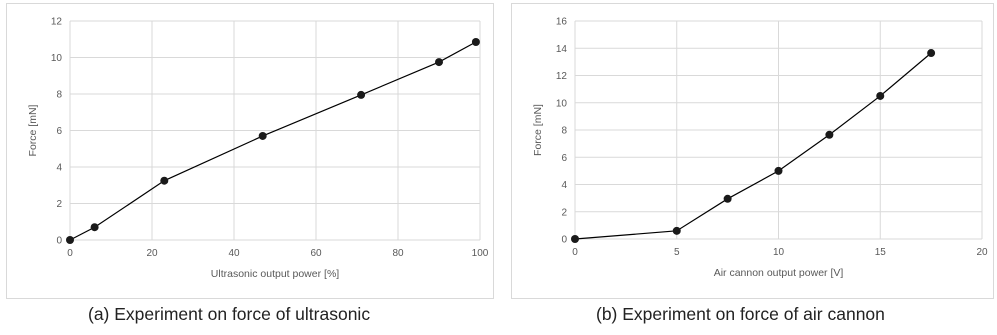  What do you see at coordinates (779, 252) in the screenshot?
I see `air-cannon-xtick-label-2: 10` at bounding box center [779, 252].